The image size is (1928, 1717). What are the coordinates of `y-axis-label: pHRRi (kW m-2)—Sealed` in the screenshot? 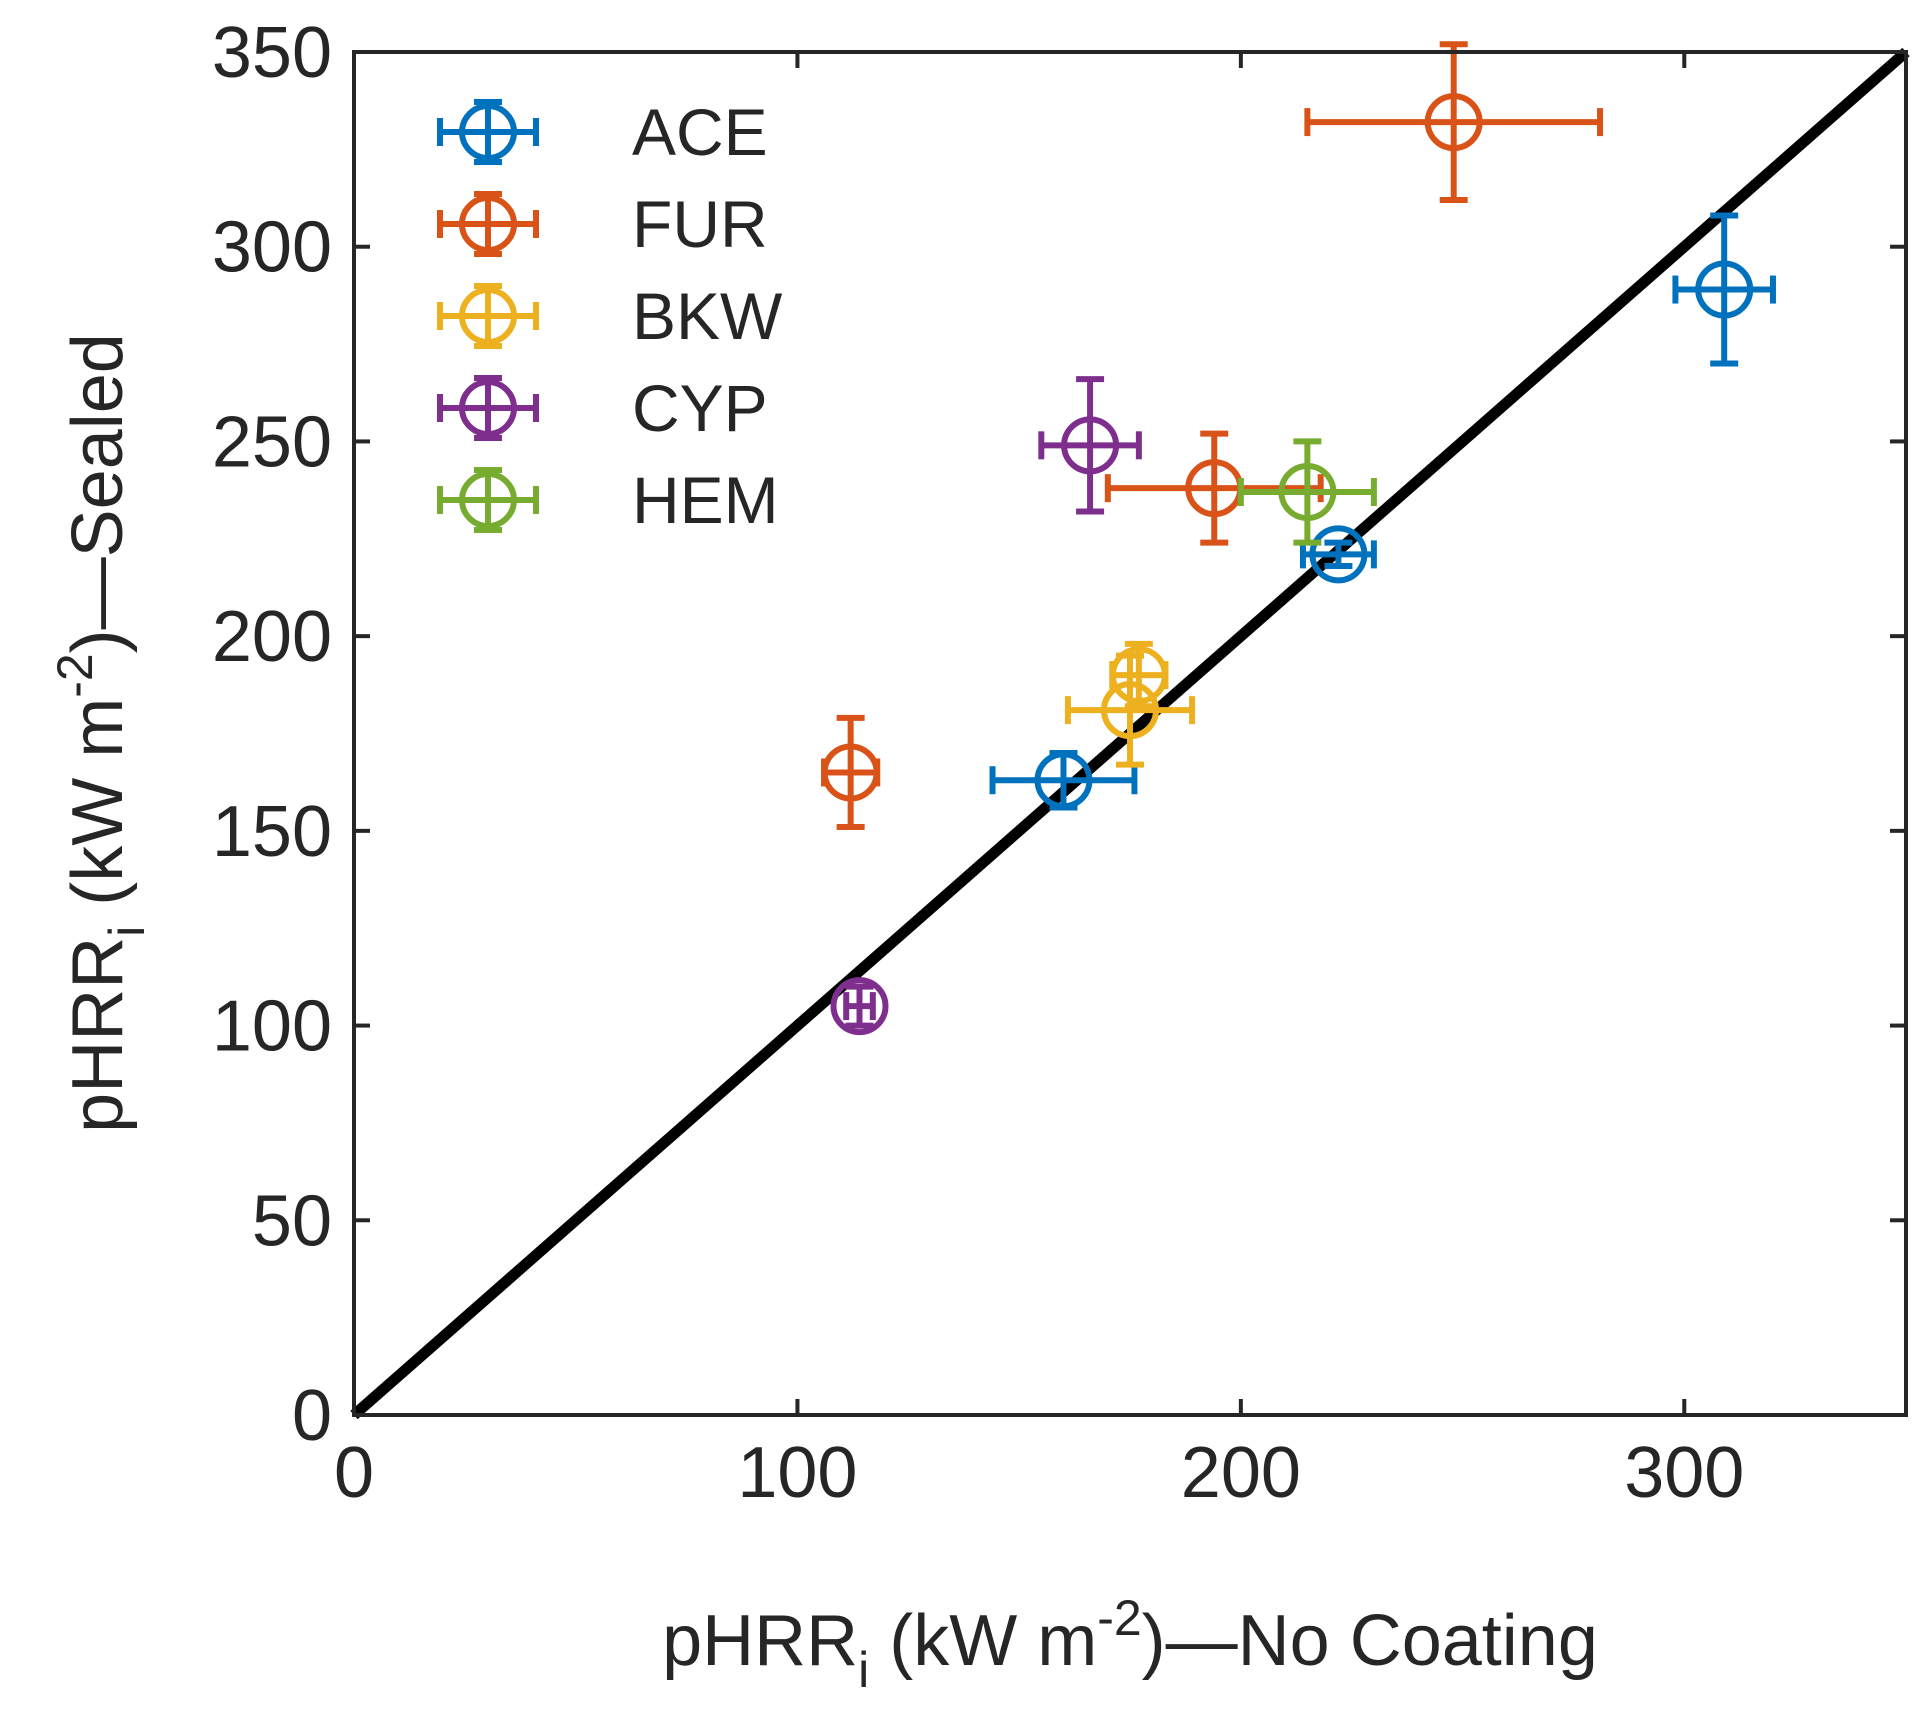 It's located at (101, 733).